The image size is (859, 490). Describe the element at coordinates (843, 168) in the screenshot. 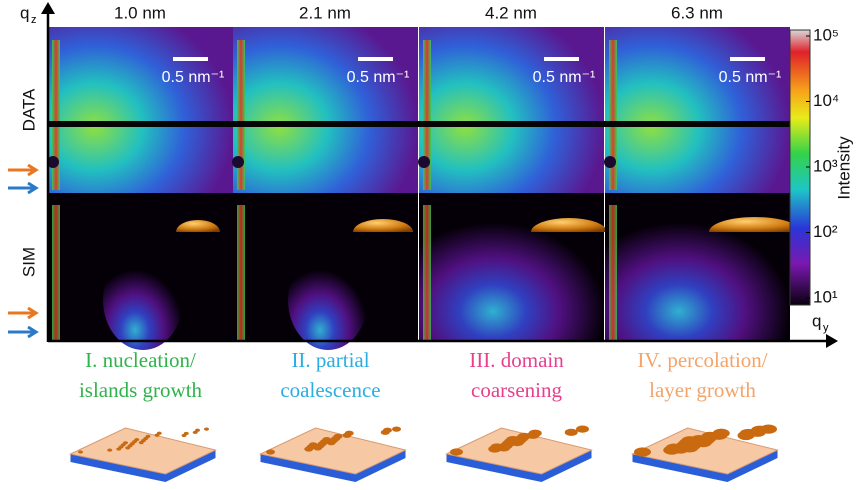

I see `colorbar-label: Intensity` at that location.